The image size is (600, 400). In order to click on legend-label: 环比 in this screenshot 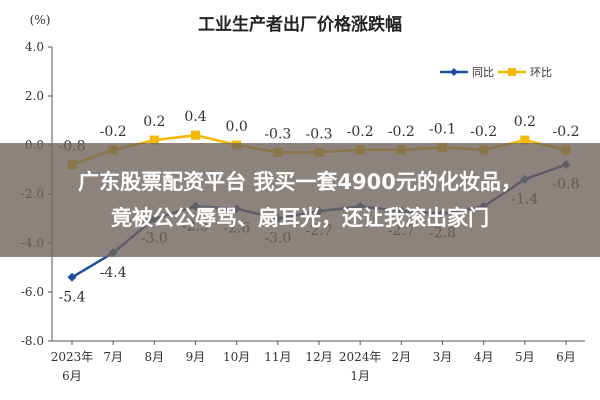, I will do `click(541, 72)`.